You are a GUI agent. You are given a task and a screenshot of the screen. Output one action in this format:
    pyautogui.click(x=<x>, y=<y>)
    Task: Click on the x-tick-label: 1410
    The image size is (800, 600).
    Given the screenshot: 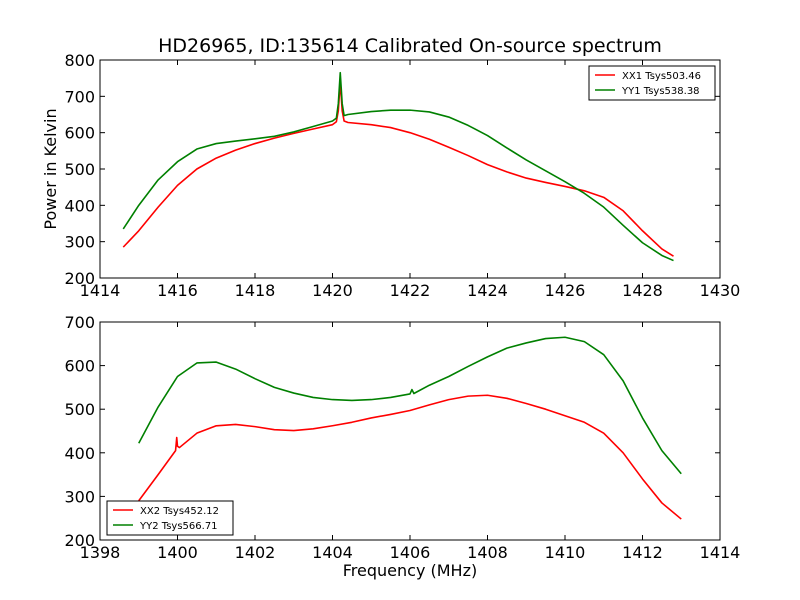 What is the action you would take?
    pyautogui.click(x=565, y=552)
    